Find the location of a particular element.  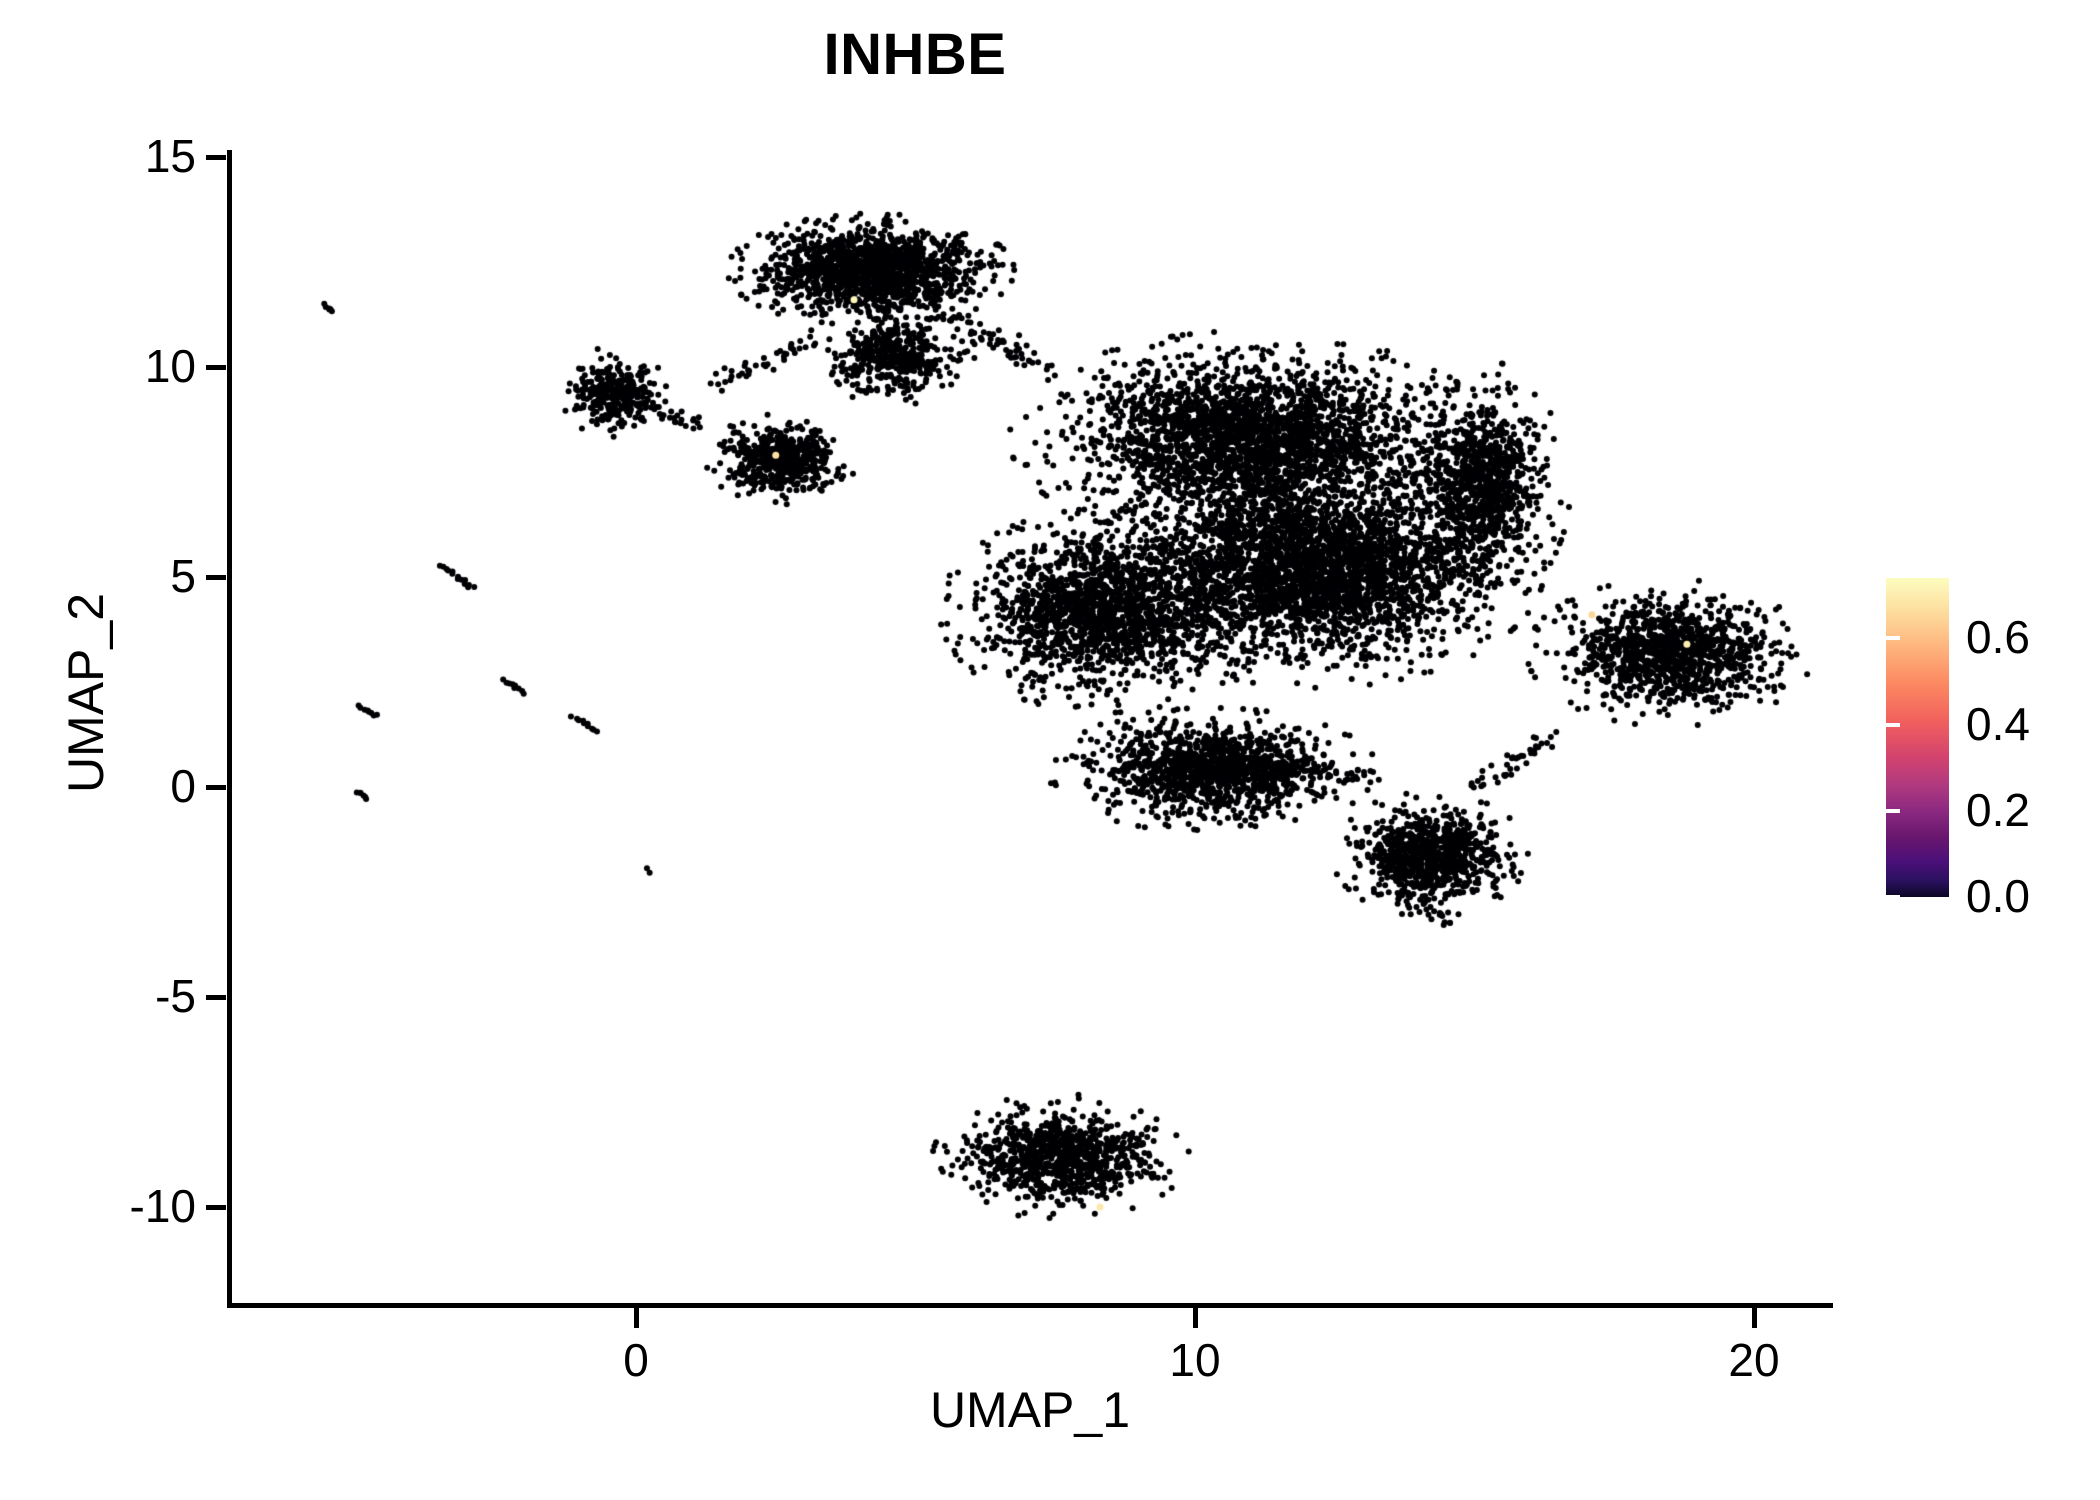

y-axis-label-wrapper: UMAP_2 is located at coordinates (89, 693).